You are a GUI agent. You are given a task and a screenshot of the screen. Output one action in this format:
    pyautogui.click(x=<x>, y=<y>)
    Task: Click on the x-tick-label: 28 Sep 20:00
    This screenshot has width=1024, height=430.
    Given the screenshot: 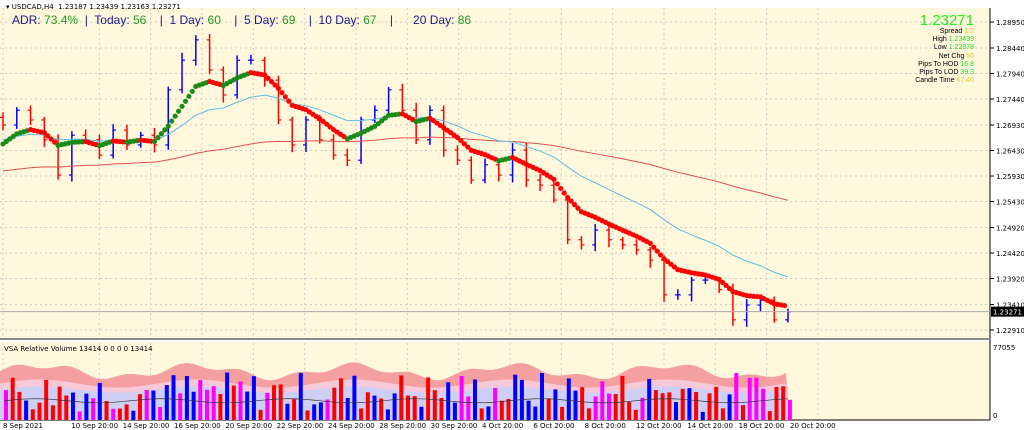 What is the action you would take?
    pyautogui.click(x=402, y=426)
    